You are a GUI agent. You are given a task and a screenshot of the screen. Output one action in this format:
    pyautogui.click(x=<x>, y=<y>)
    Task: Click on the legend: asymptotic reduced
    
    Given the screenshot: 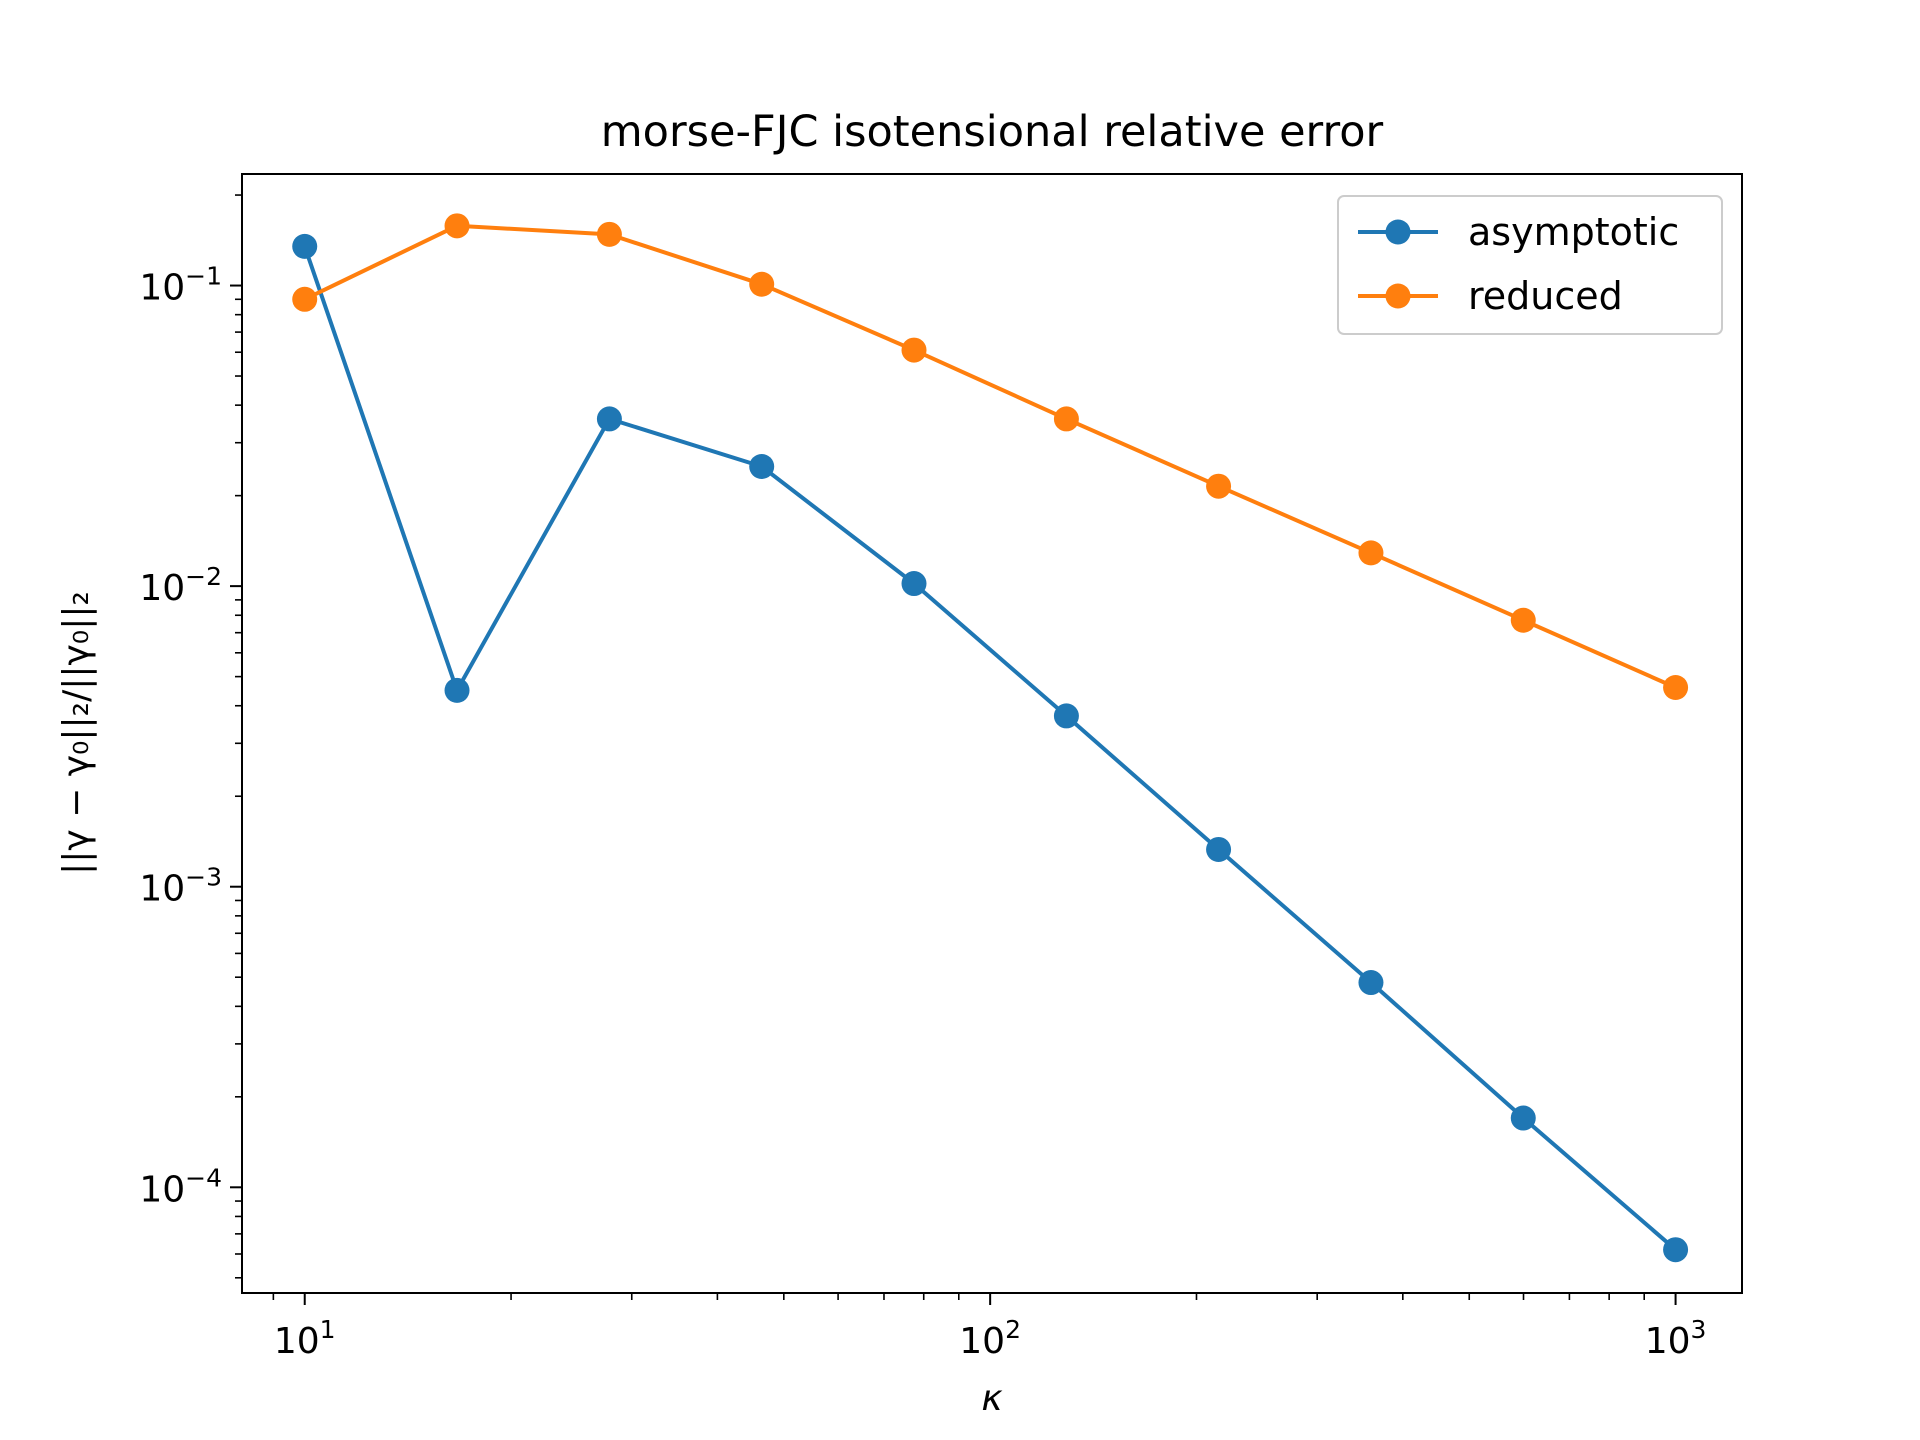 What is the action you would take?
    pyautogui.click(x=1530, y=265)
    